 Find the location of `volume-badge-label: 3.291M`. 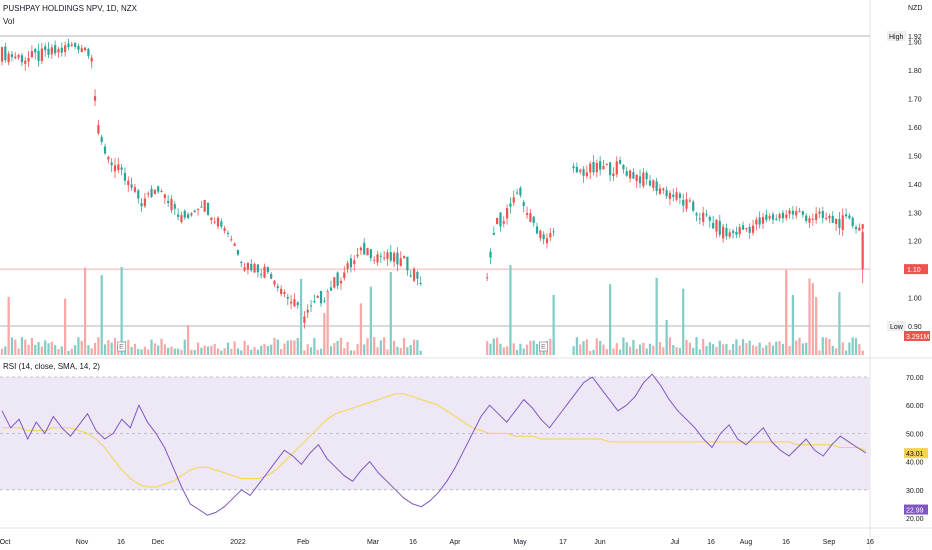

volume-badge-label: 3.291M is located at coordinates (918, 337).